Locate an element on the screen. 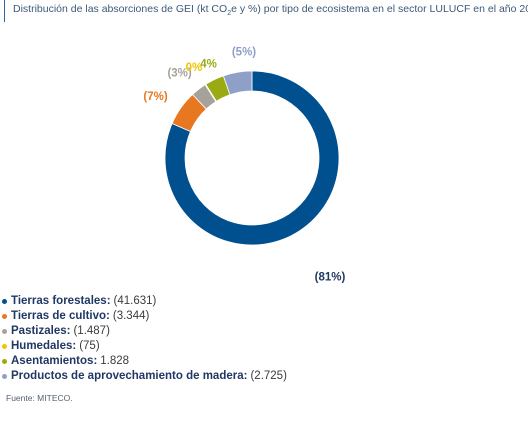 This screenshot has height=429, width=528. legend-value: (41.631) is located at coordinates (135, 301).